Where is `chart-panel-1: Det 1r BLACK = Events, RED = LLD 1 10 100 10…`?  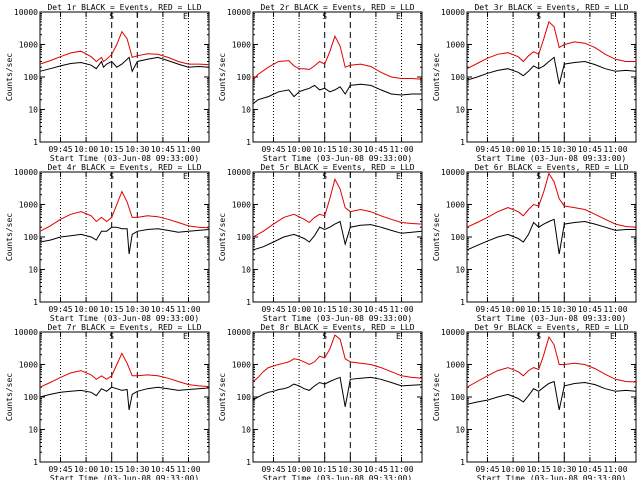 chart-panel-1: Det 1r BLACK = Events, RED = LLD 1 10 100 10… is located at coordinates (107, 83).